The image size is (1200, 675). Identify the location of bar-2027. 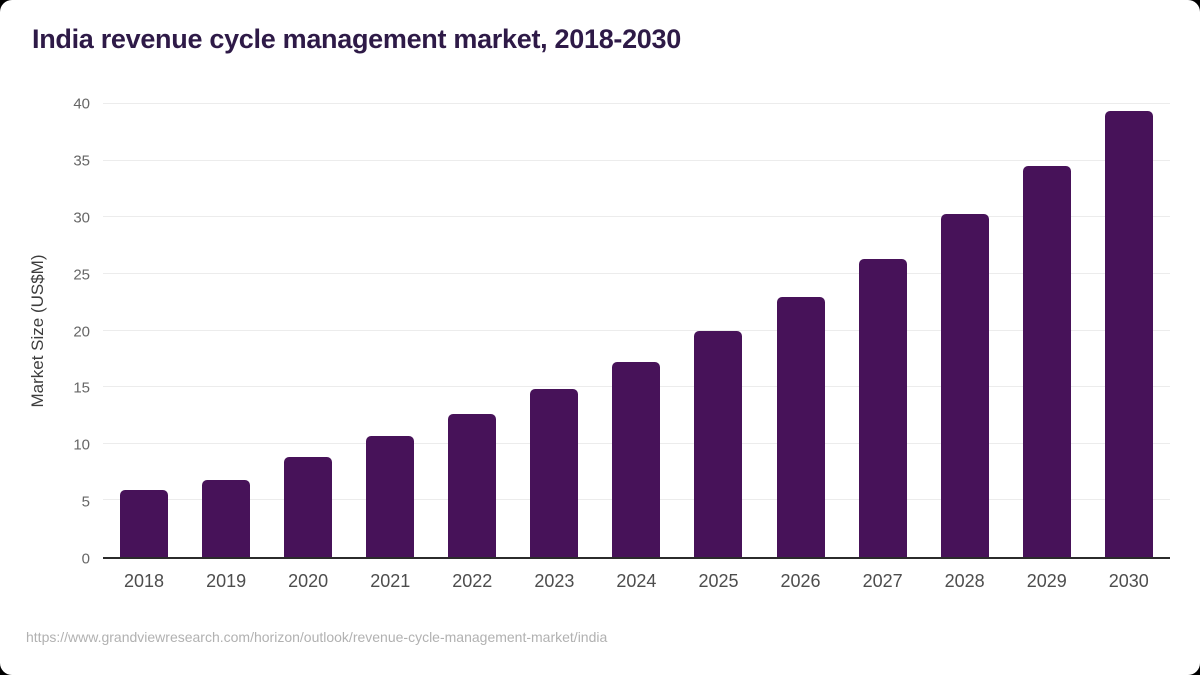
(882, 408).